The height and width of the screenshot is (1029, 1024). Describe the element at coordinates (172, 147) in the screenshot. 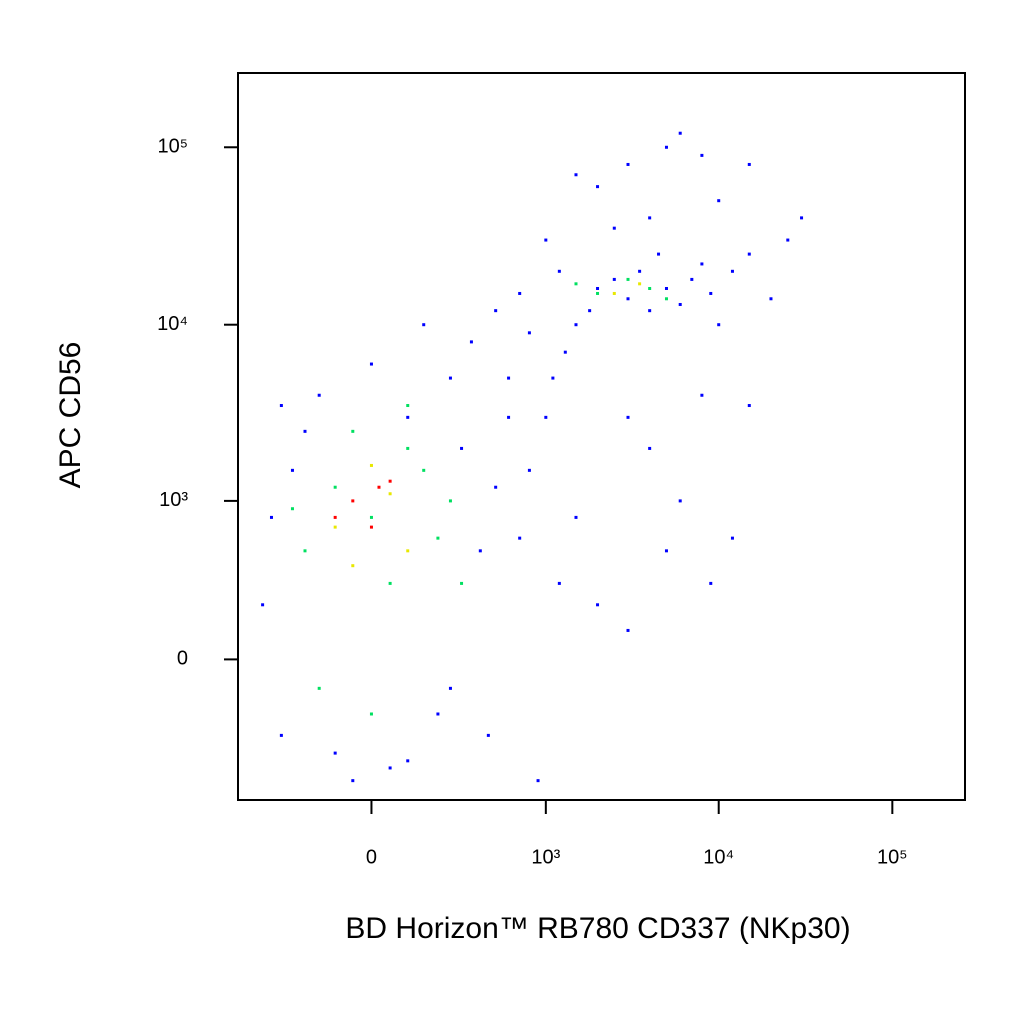

I see `y-tick-label: 10⁵` at that location.